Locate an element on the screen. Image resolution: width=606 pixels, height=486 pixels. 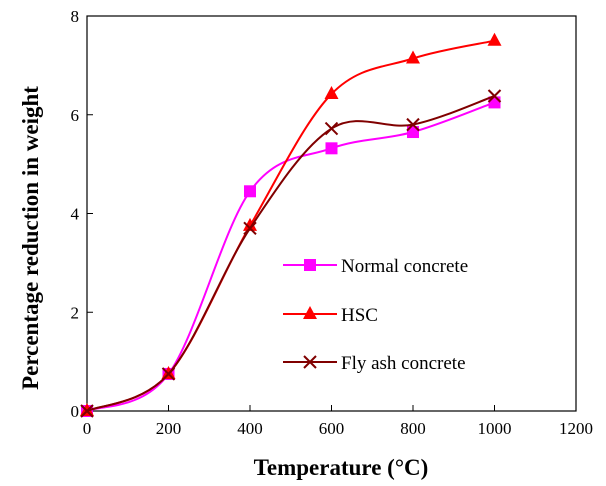
legend: Normal concrete HSC Fly ash concrete is located at coordinates (375, 315).